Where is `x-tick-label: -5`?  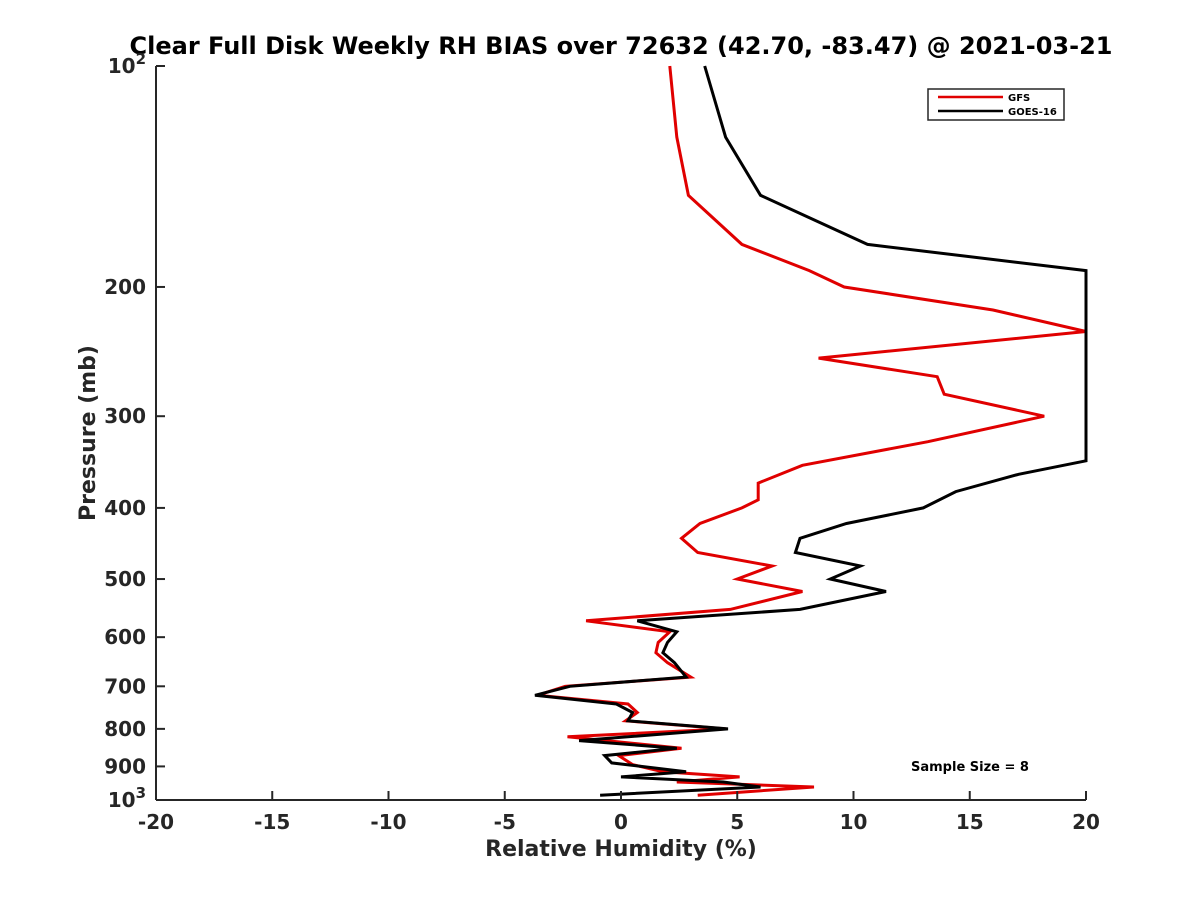 x-tick-label: -5 is located at coordinates (505, 822).